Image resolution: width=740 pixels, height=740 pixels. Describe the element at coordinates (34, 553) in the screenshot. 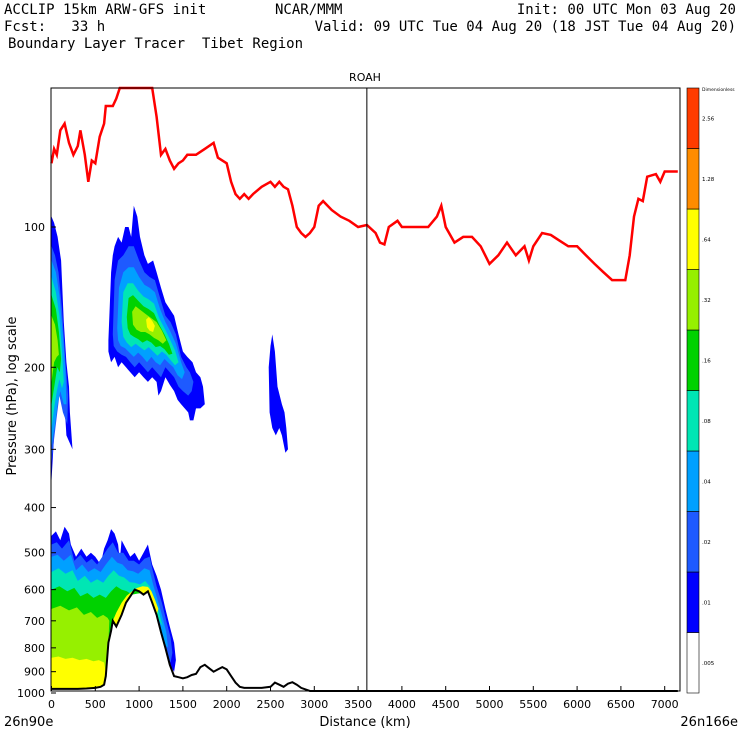

I see `y-tick-label-500: 500` at that location.